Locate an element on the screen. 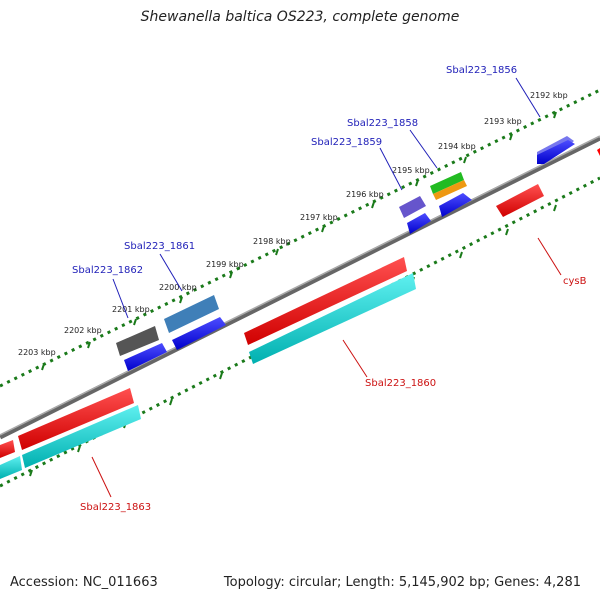  scale-label-2197: 2197 kbp is located at coordinates (319, 217).